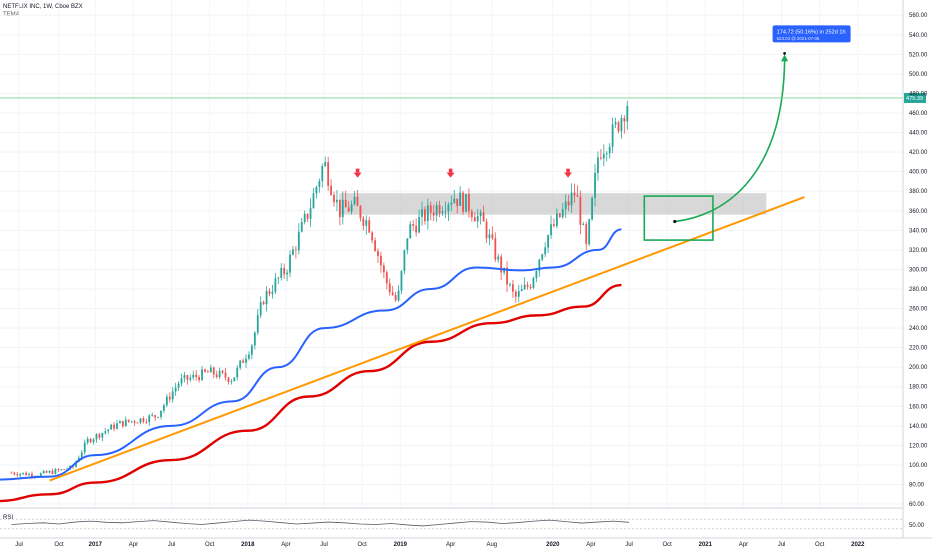  What do you see at coordinates (784, 53) in the screenshot?
I see `projection-end-dot` at bounding box center [784, 53].